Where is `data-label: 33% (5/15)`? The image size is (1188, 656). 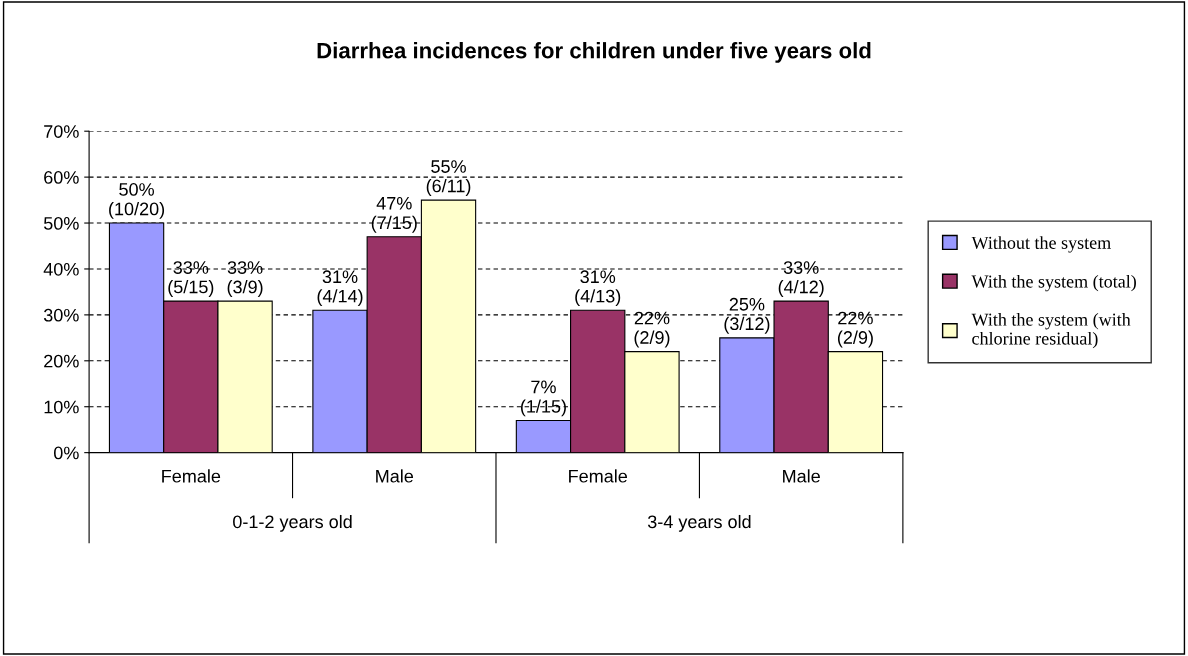
data-label: 33% (5/15) is located at coordinates (191, 279).